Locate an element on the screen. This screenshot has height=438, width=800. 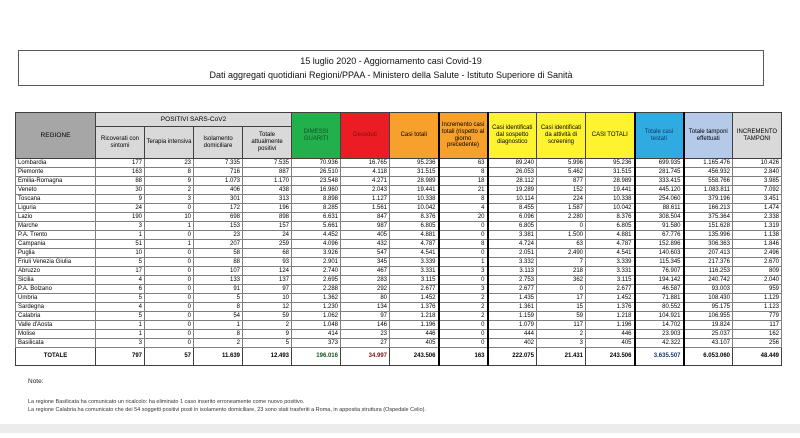
data-cell: 93.003 is located at coordinates (708, 289).